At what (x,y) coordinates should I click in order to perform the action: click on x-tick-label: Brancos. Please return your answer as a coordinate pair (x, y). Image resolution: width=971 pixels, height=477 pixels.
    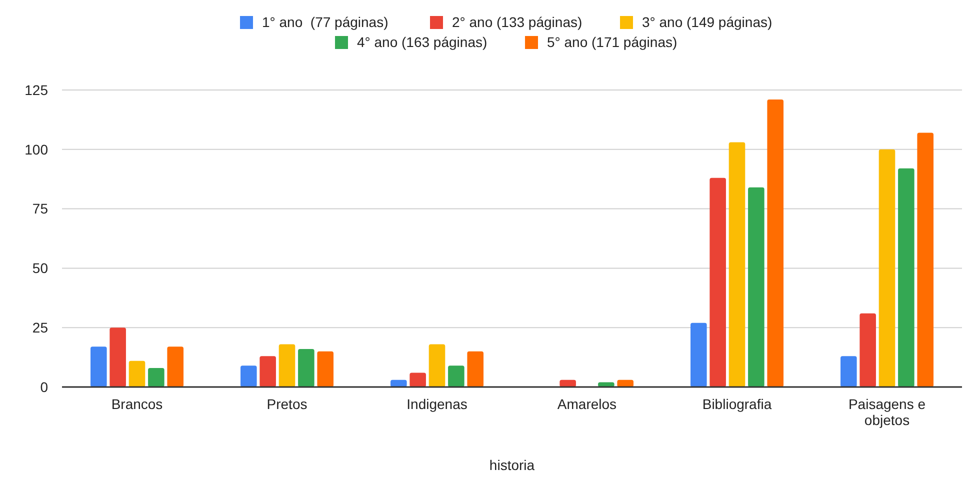
    Looking at the image, I should click on (137, 404).